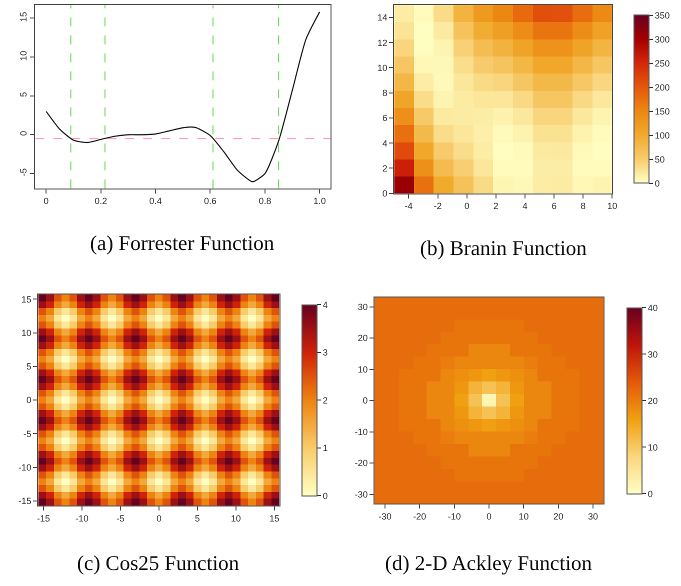 The image size is (681, 586). I want to click on x-tick-label: 1.0, so click(319, 201).